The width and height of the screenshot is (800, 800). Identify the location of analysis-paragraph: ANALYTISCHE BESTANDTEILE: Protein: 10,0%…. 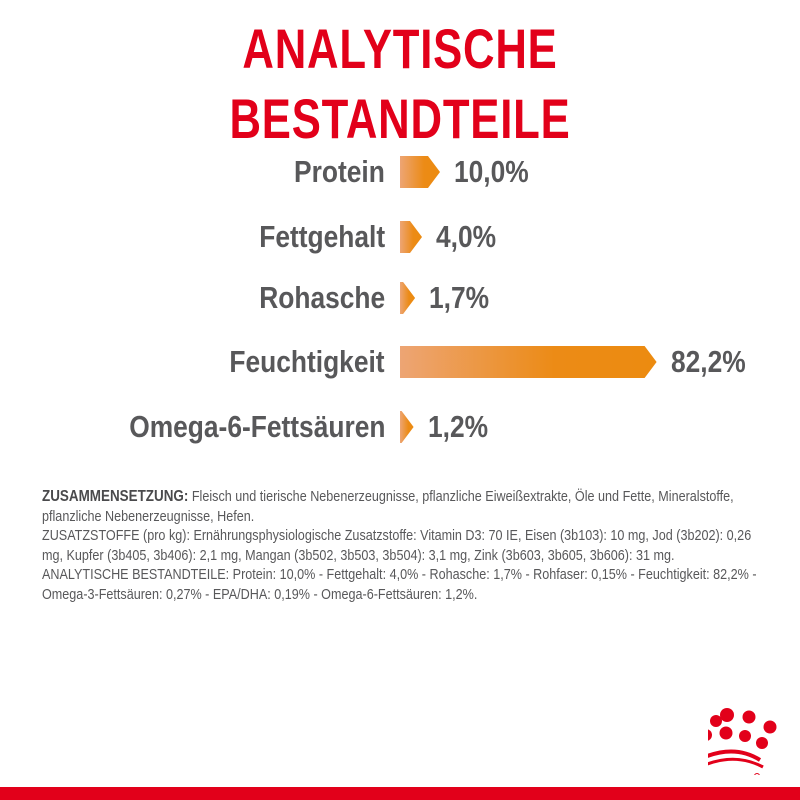
(399, 584).